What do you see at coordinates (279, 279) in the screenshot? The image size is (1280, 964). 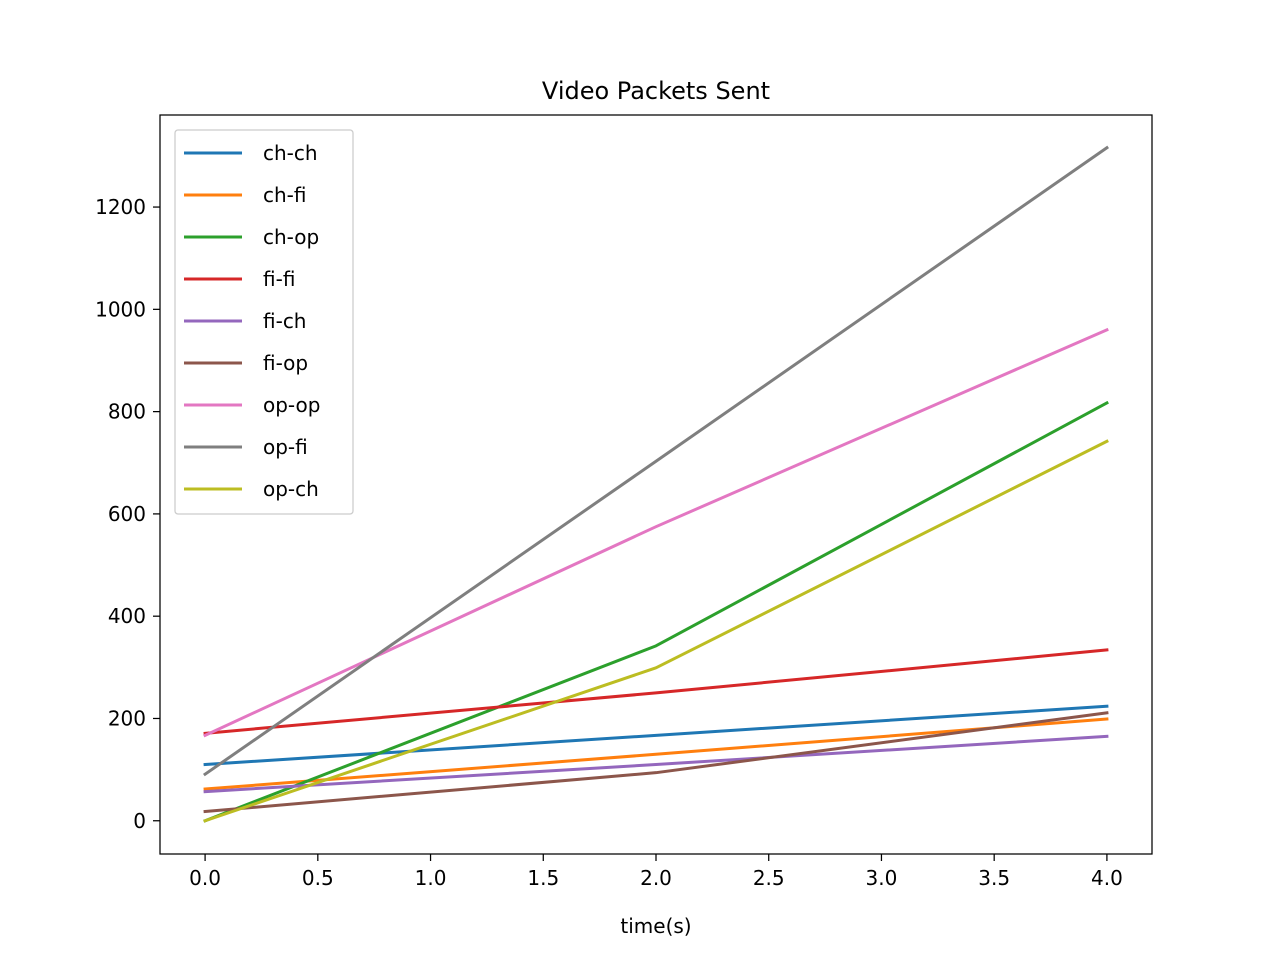 I see `legend-label: fi-fi` at bounding box center [279, 279].